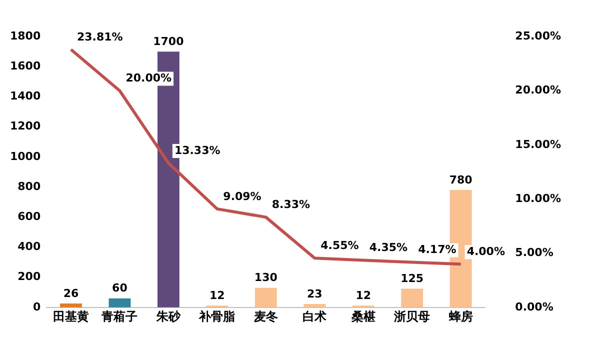  Describe the element at coordinates (36, 307) in the screenshot. I see `y-tick-label: 0` at that location.